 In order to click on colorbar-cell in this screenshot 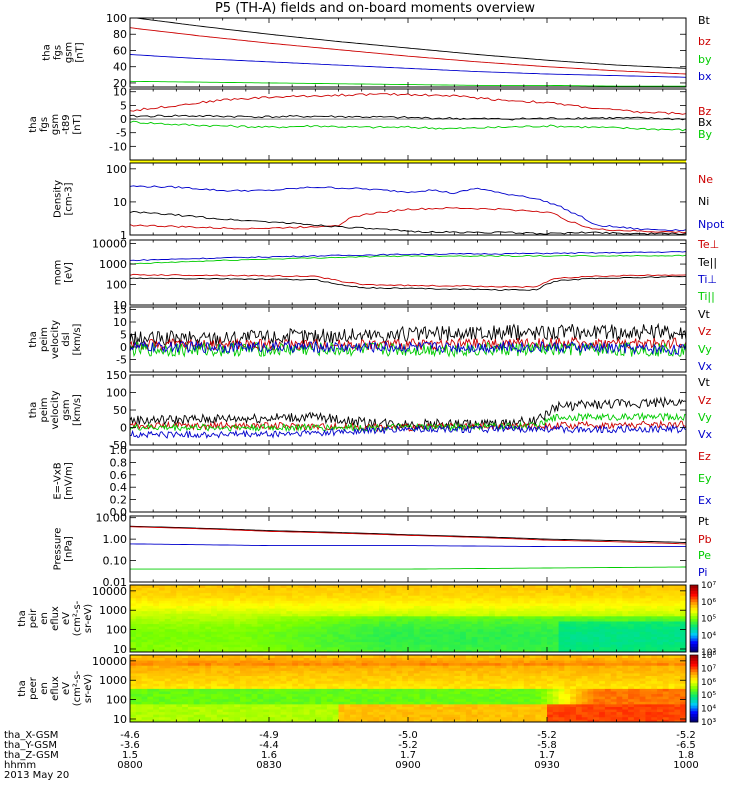, I will do `click(694, 614)`.